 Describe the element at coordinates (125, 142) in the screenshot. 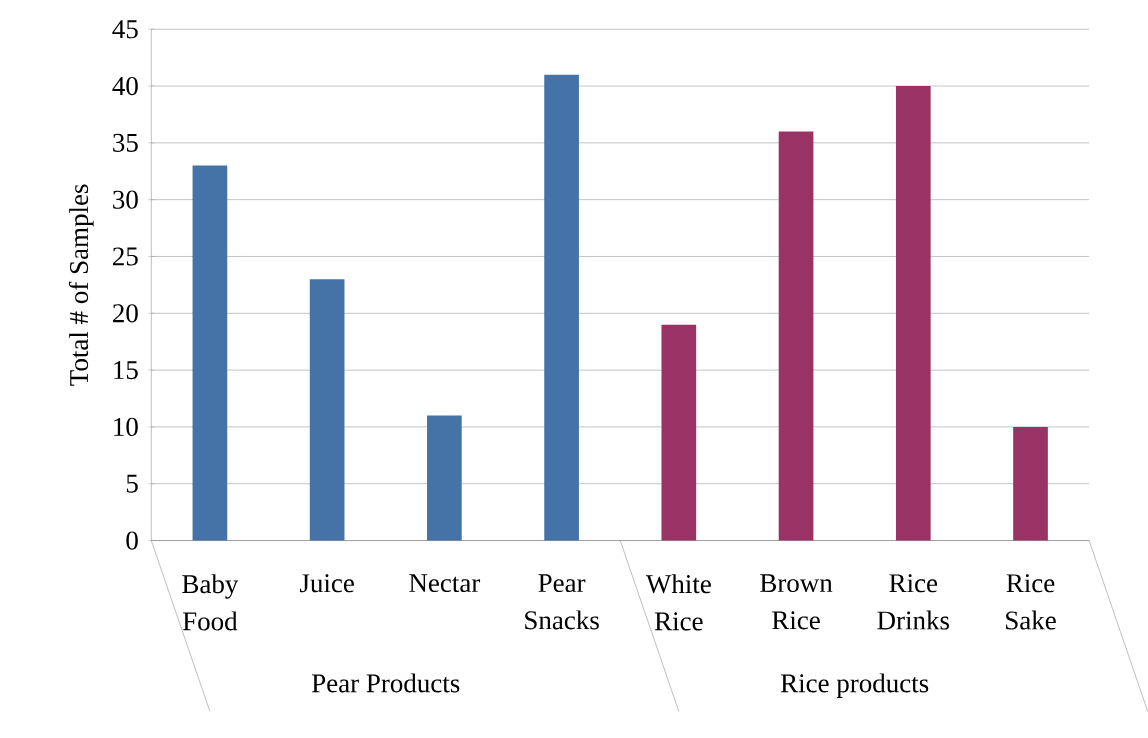

I see `y-tick-label: 35` at that location.